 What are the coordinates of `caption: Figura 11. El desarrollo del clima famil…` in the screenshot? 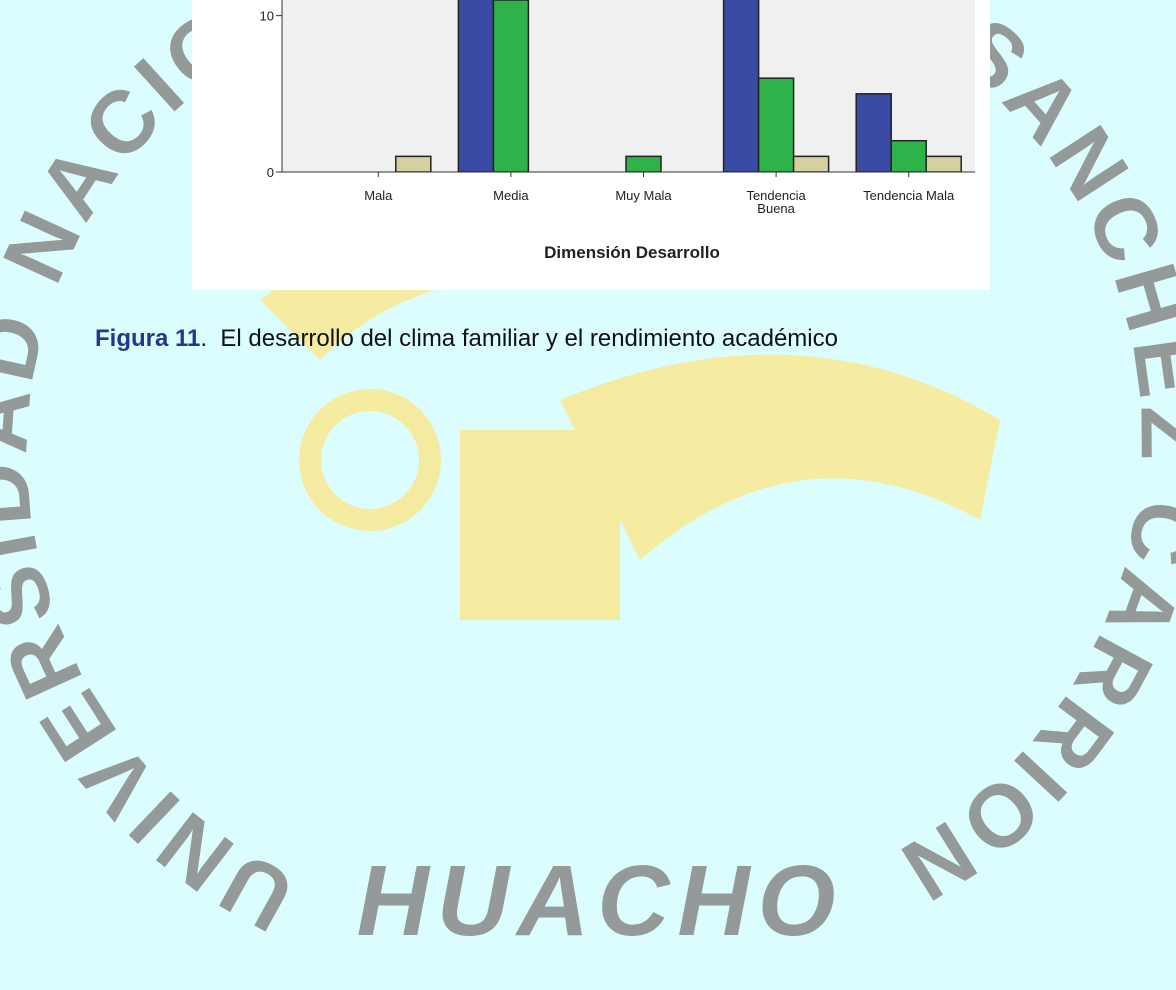 It's located at (466, 339).